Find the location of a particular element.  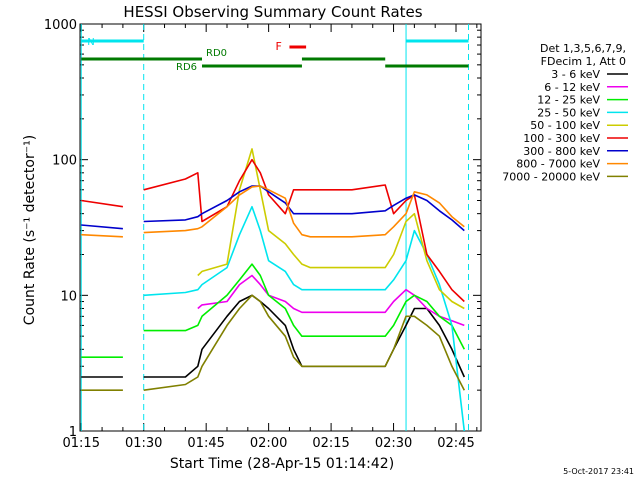

x-tick-label: 01:30 is located at coordinates (143, 443).